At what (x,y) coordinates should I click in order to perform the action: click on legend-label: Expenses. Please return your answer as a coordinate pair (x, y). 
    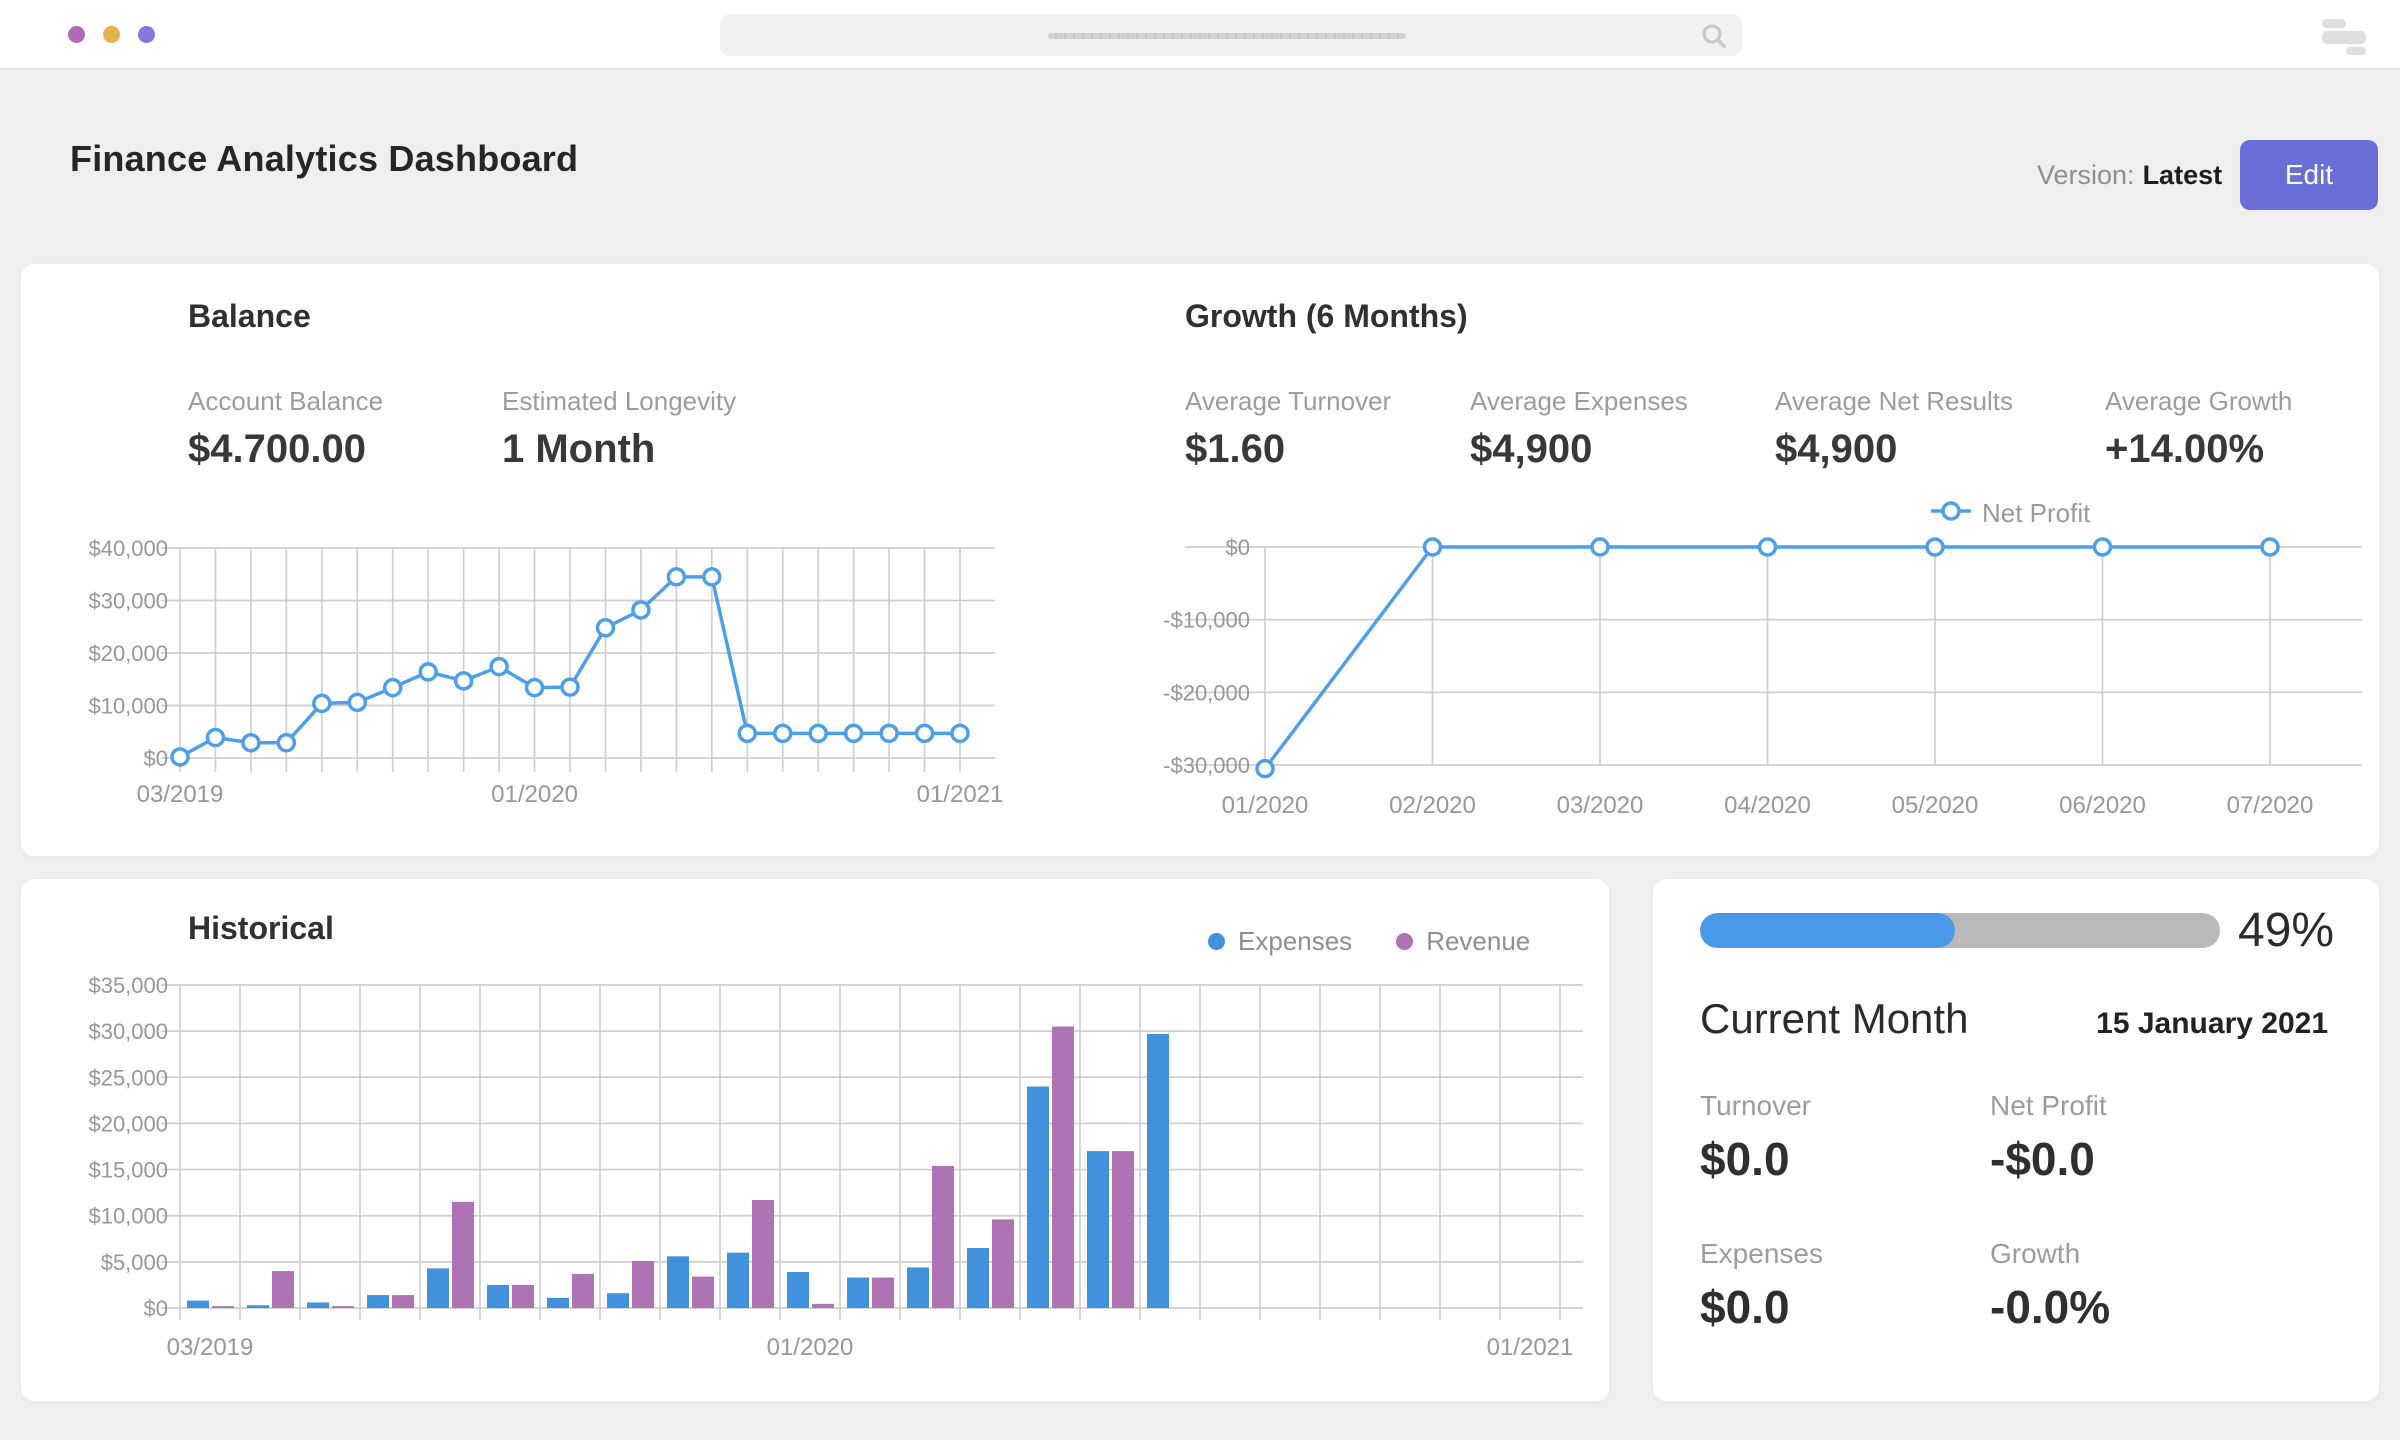
    Looking at the image, I should click on (1295, 941).